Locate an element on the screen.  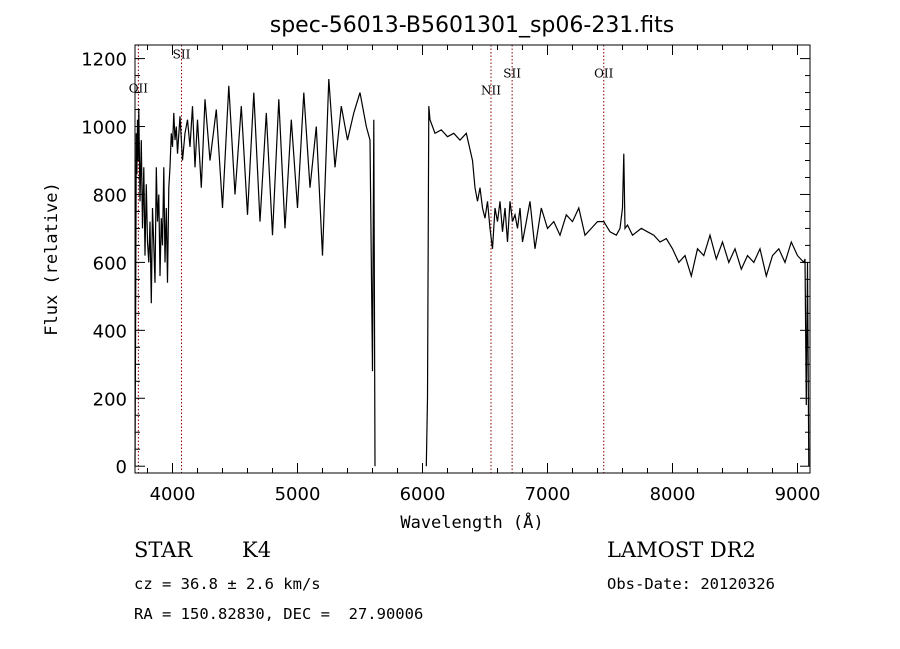
chart-title: spec-56013-B5601301_sp06-231.fits is located at coordinates (472, 25).